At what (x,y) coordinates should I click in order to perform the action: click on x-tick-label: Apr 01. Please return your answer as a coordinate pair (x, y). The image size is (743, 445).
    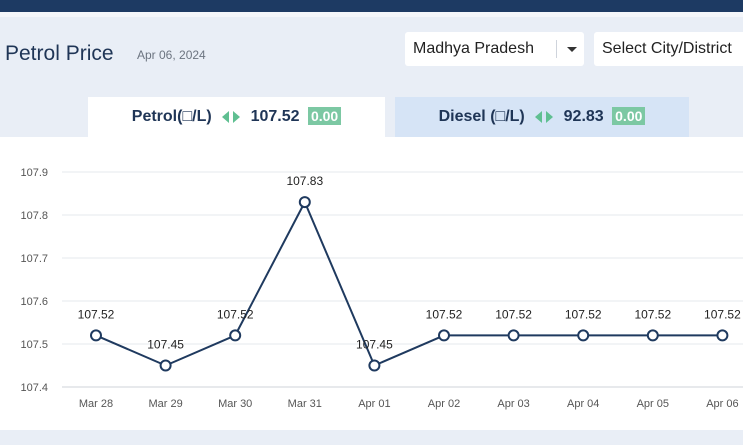
    Looking at the image, I should click on (374, 404).